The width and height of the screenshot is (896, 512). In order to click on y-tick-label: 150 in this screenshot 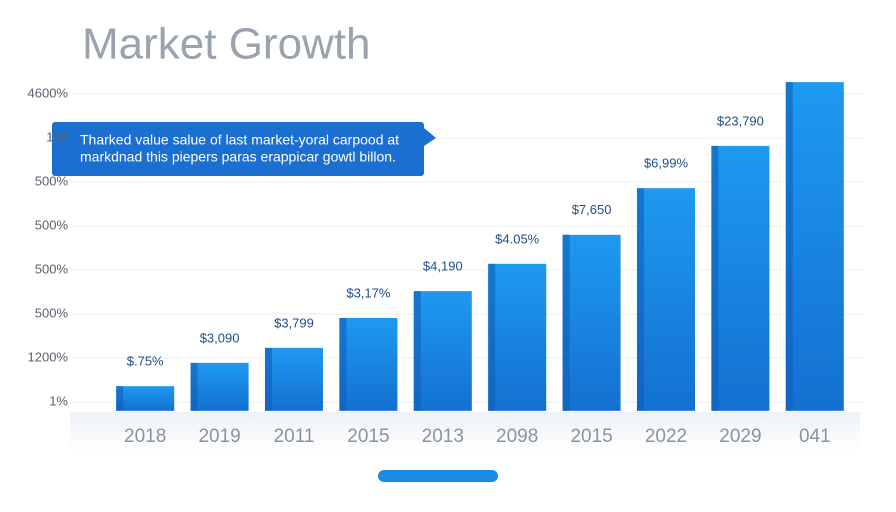, I will do `click(57, 136)`.